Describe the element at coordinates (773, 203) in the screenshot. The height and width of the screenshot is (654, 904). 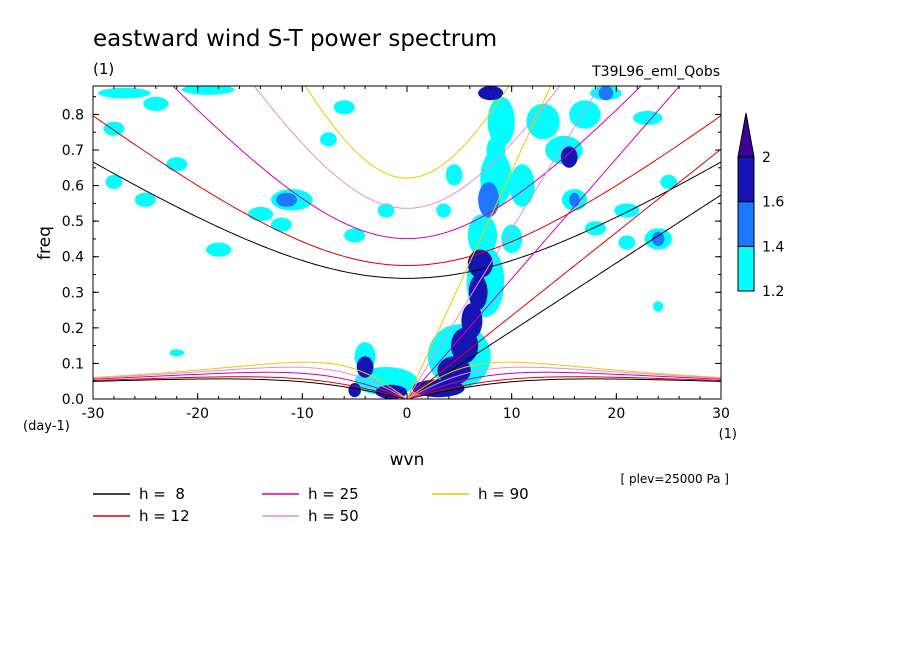
I see `colorbar-label: 1.6` at that location.